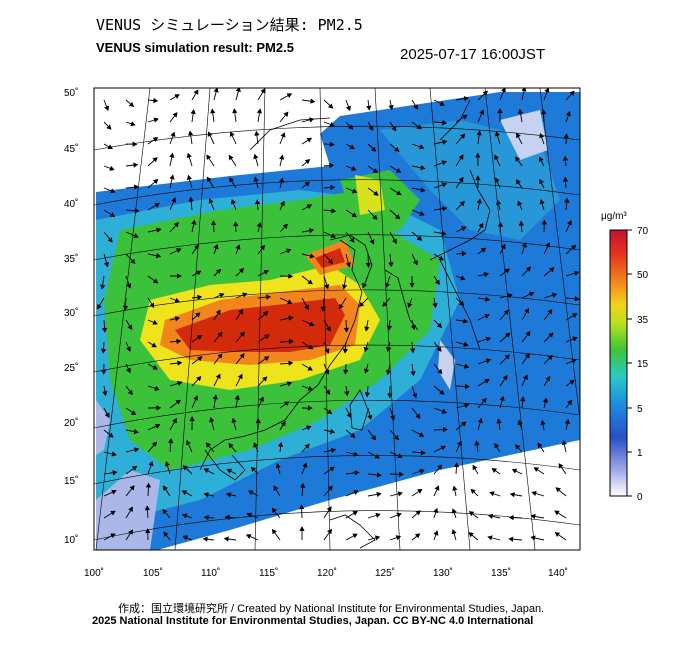 The image size is (700, 649). Describe the element at coordinates (71, 368) in the screenshot. I see `lat-label-25: 25˚` at that location.